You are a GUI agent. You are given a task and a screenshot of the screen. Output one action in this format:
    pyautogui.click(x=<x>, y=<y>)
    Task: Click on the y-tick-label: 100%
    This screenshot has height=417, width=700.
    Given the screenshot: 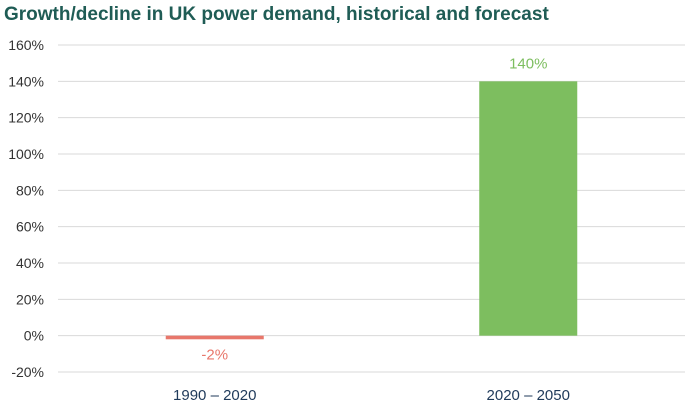 What is the action you would take?
    pyautogui.click(x=26, y=154)
    